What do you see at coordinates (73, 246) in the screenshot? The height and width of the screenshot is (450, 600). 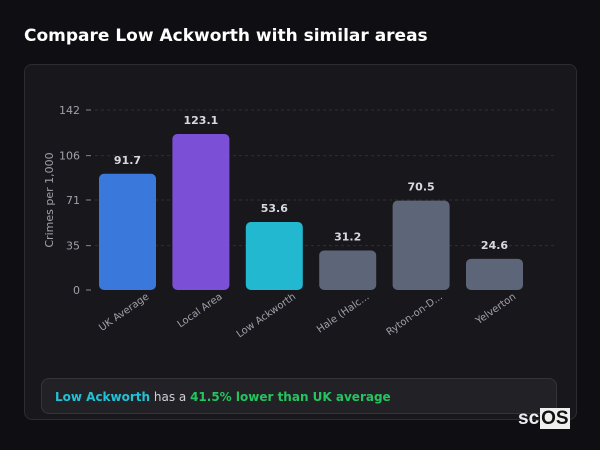 I see `y-tick-label: 35` at bounding box center [73, 246].